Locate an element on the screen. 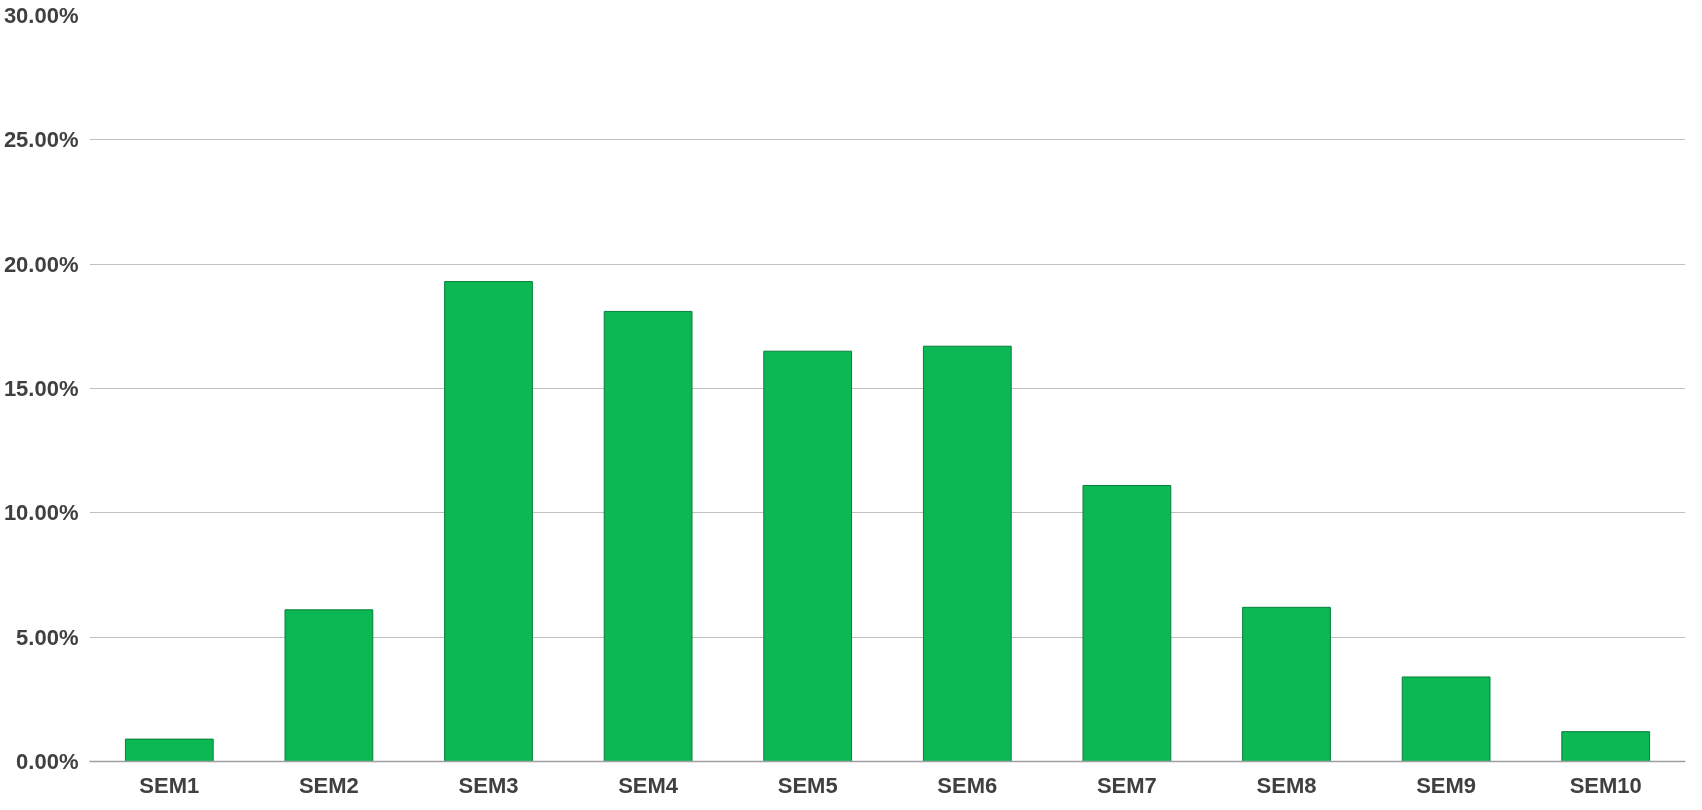  y-tick-label: 5.00% is located at coordinates (47, 637).